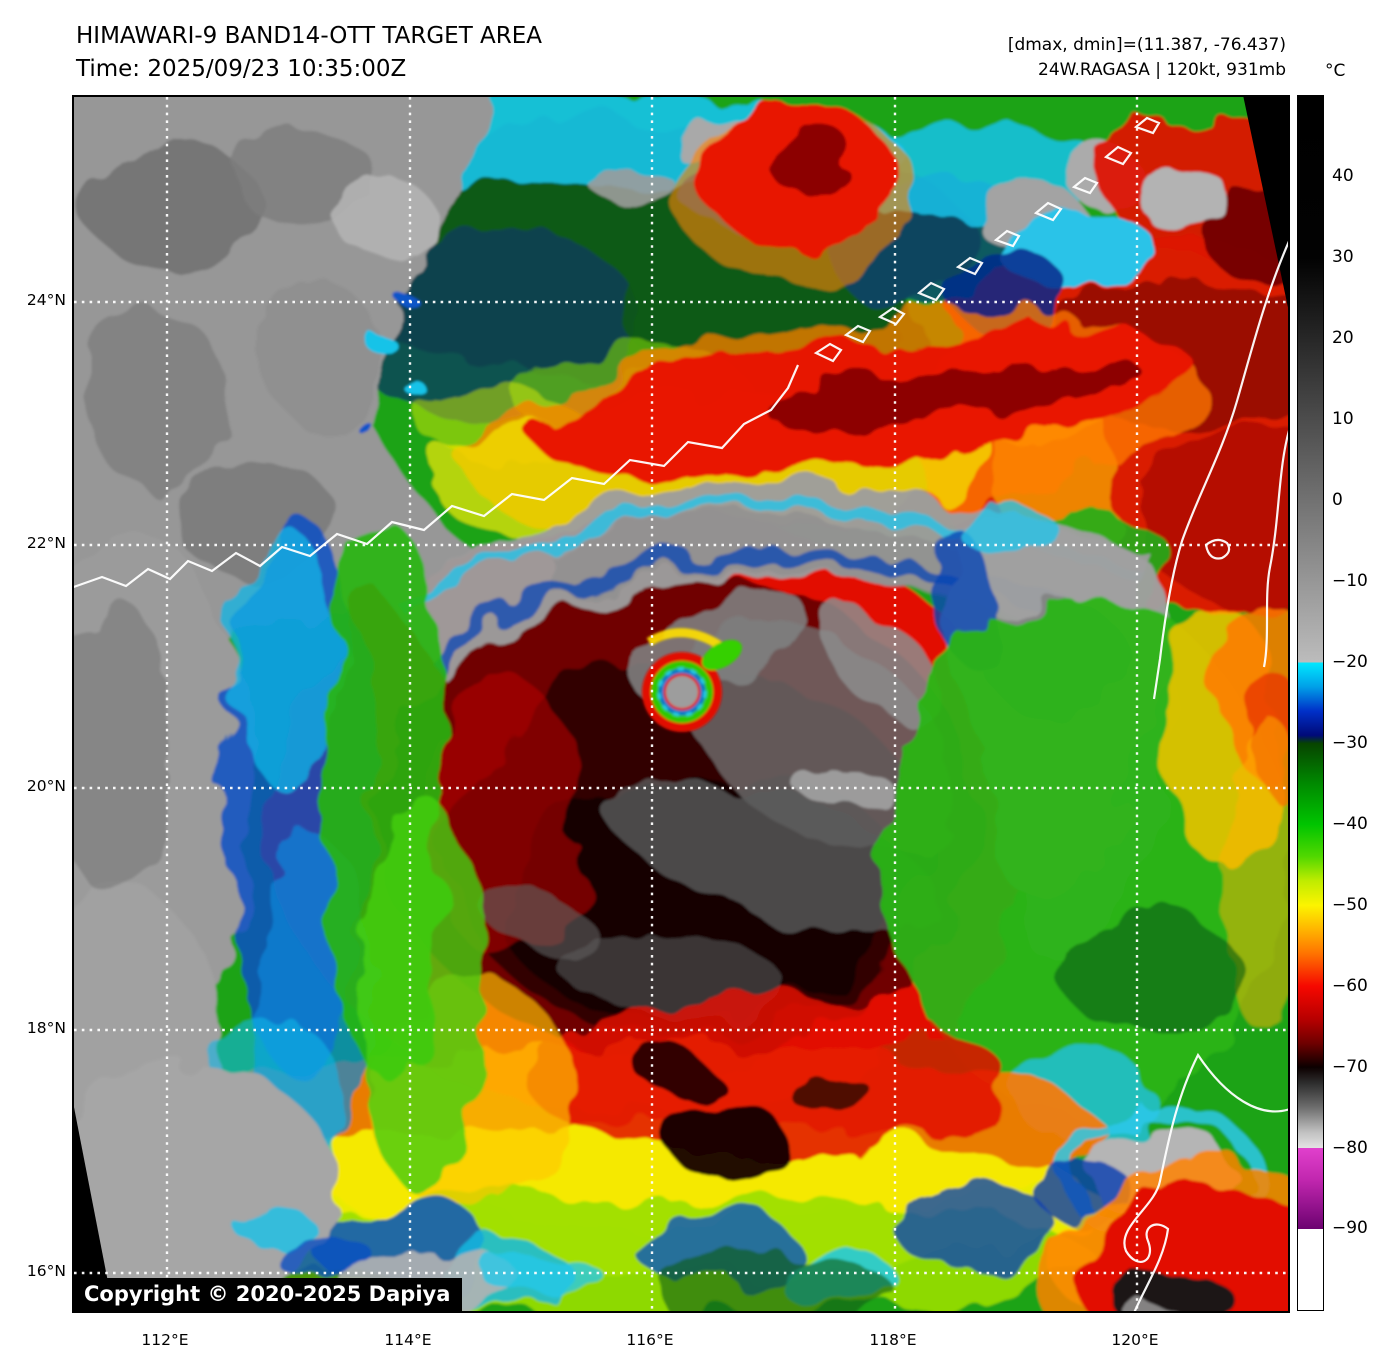 This screenshot has height=1359, width=1390. Describe the element at coordinates (1350, 1228) in the screenshot. I see `colorbar-tick-m90: −90` at that location.